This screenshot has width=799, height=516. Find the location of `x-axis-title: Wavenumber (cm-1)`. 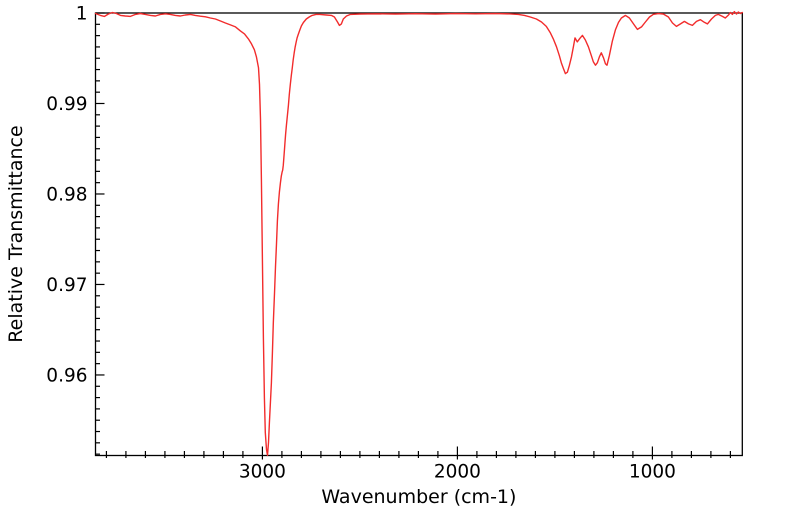

x-axis-title: Wavenumber (cm-1) is located at coordinates (418, 497).